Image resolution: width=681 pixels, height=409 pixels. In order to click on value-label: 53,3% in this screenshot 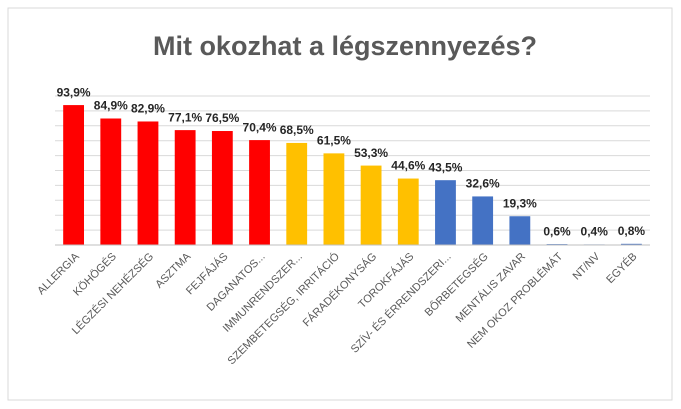, I will do `click(371, 153)`.